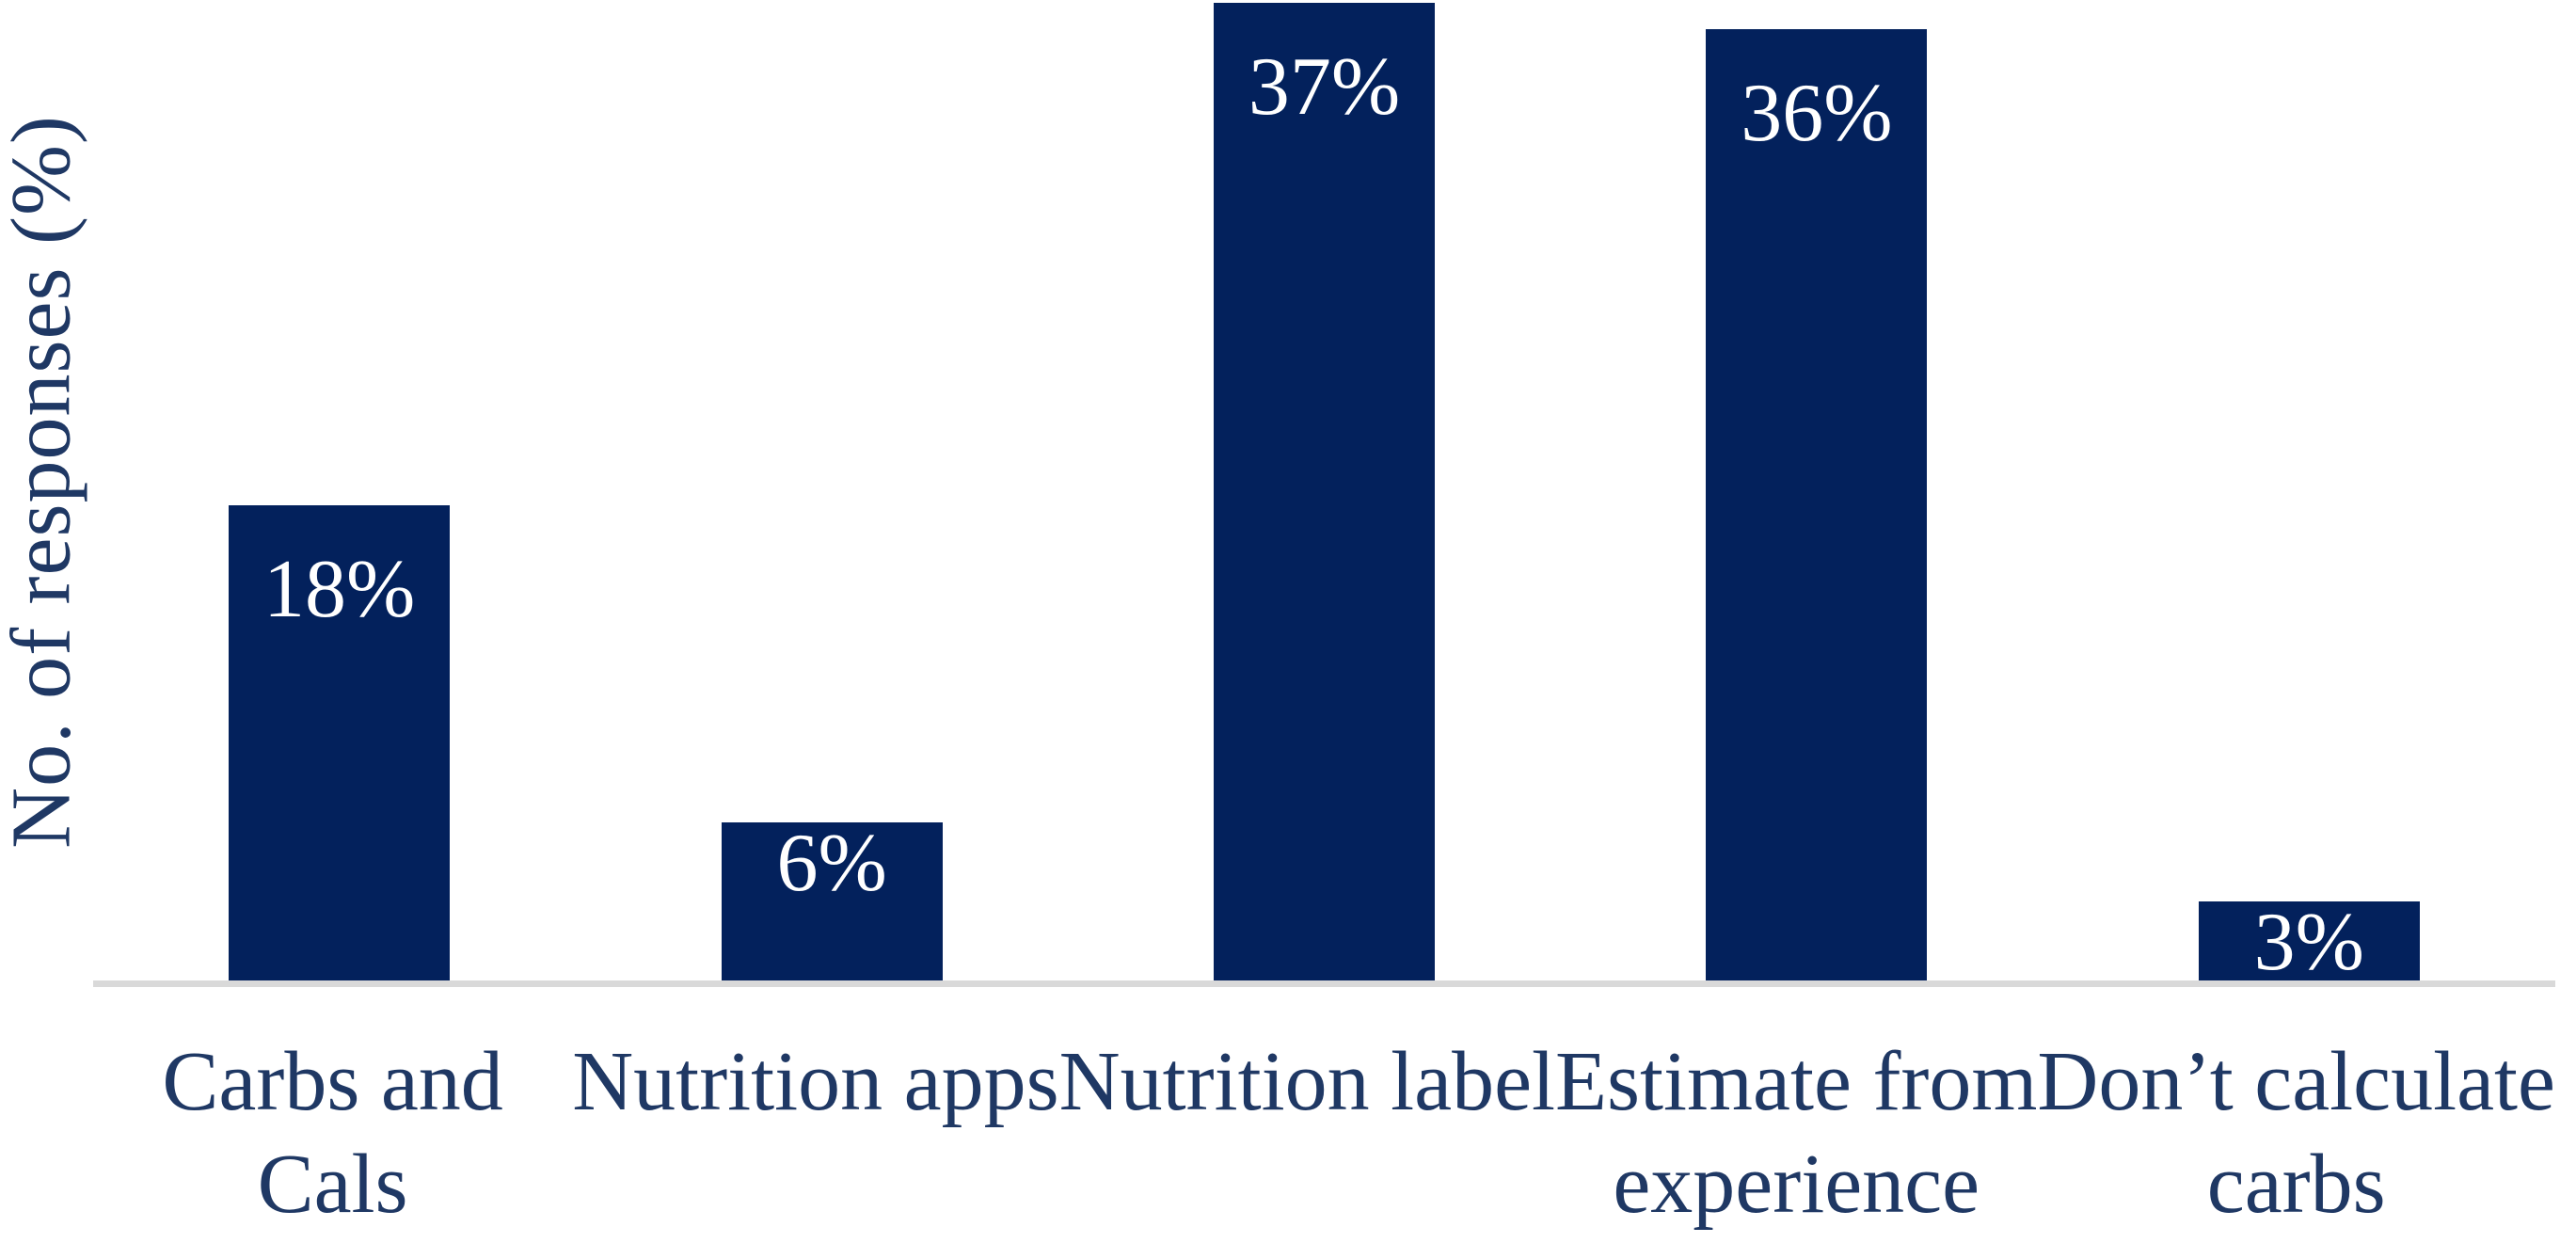  I want to click on x-axis-label: Estimate from experience, so click(1796, 1133).